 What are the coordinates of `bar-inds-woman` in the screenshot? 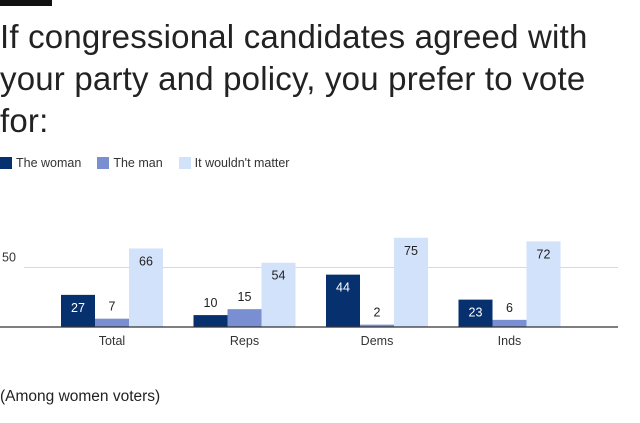 It's located at (475, 313).